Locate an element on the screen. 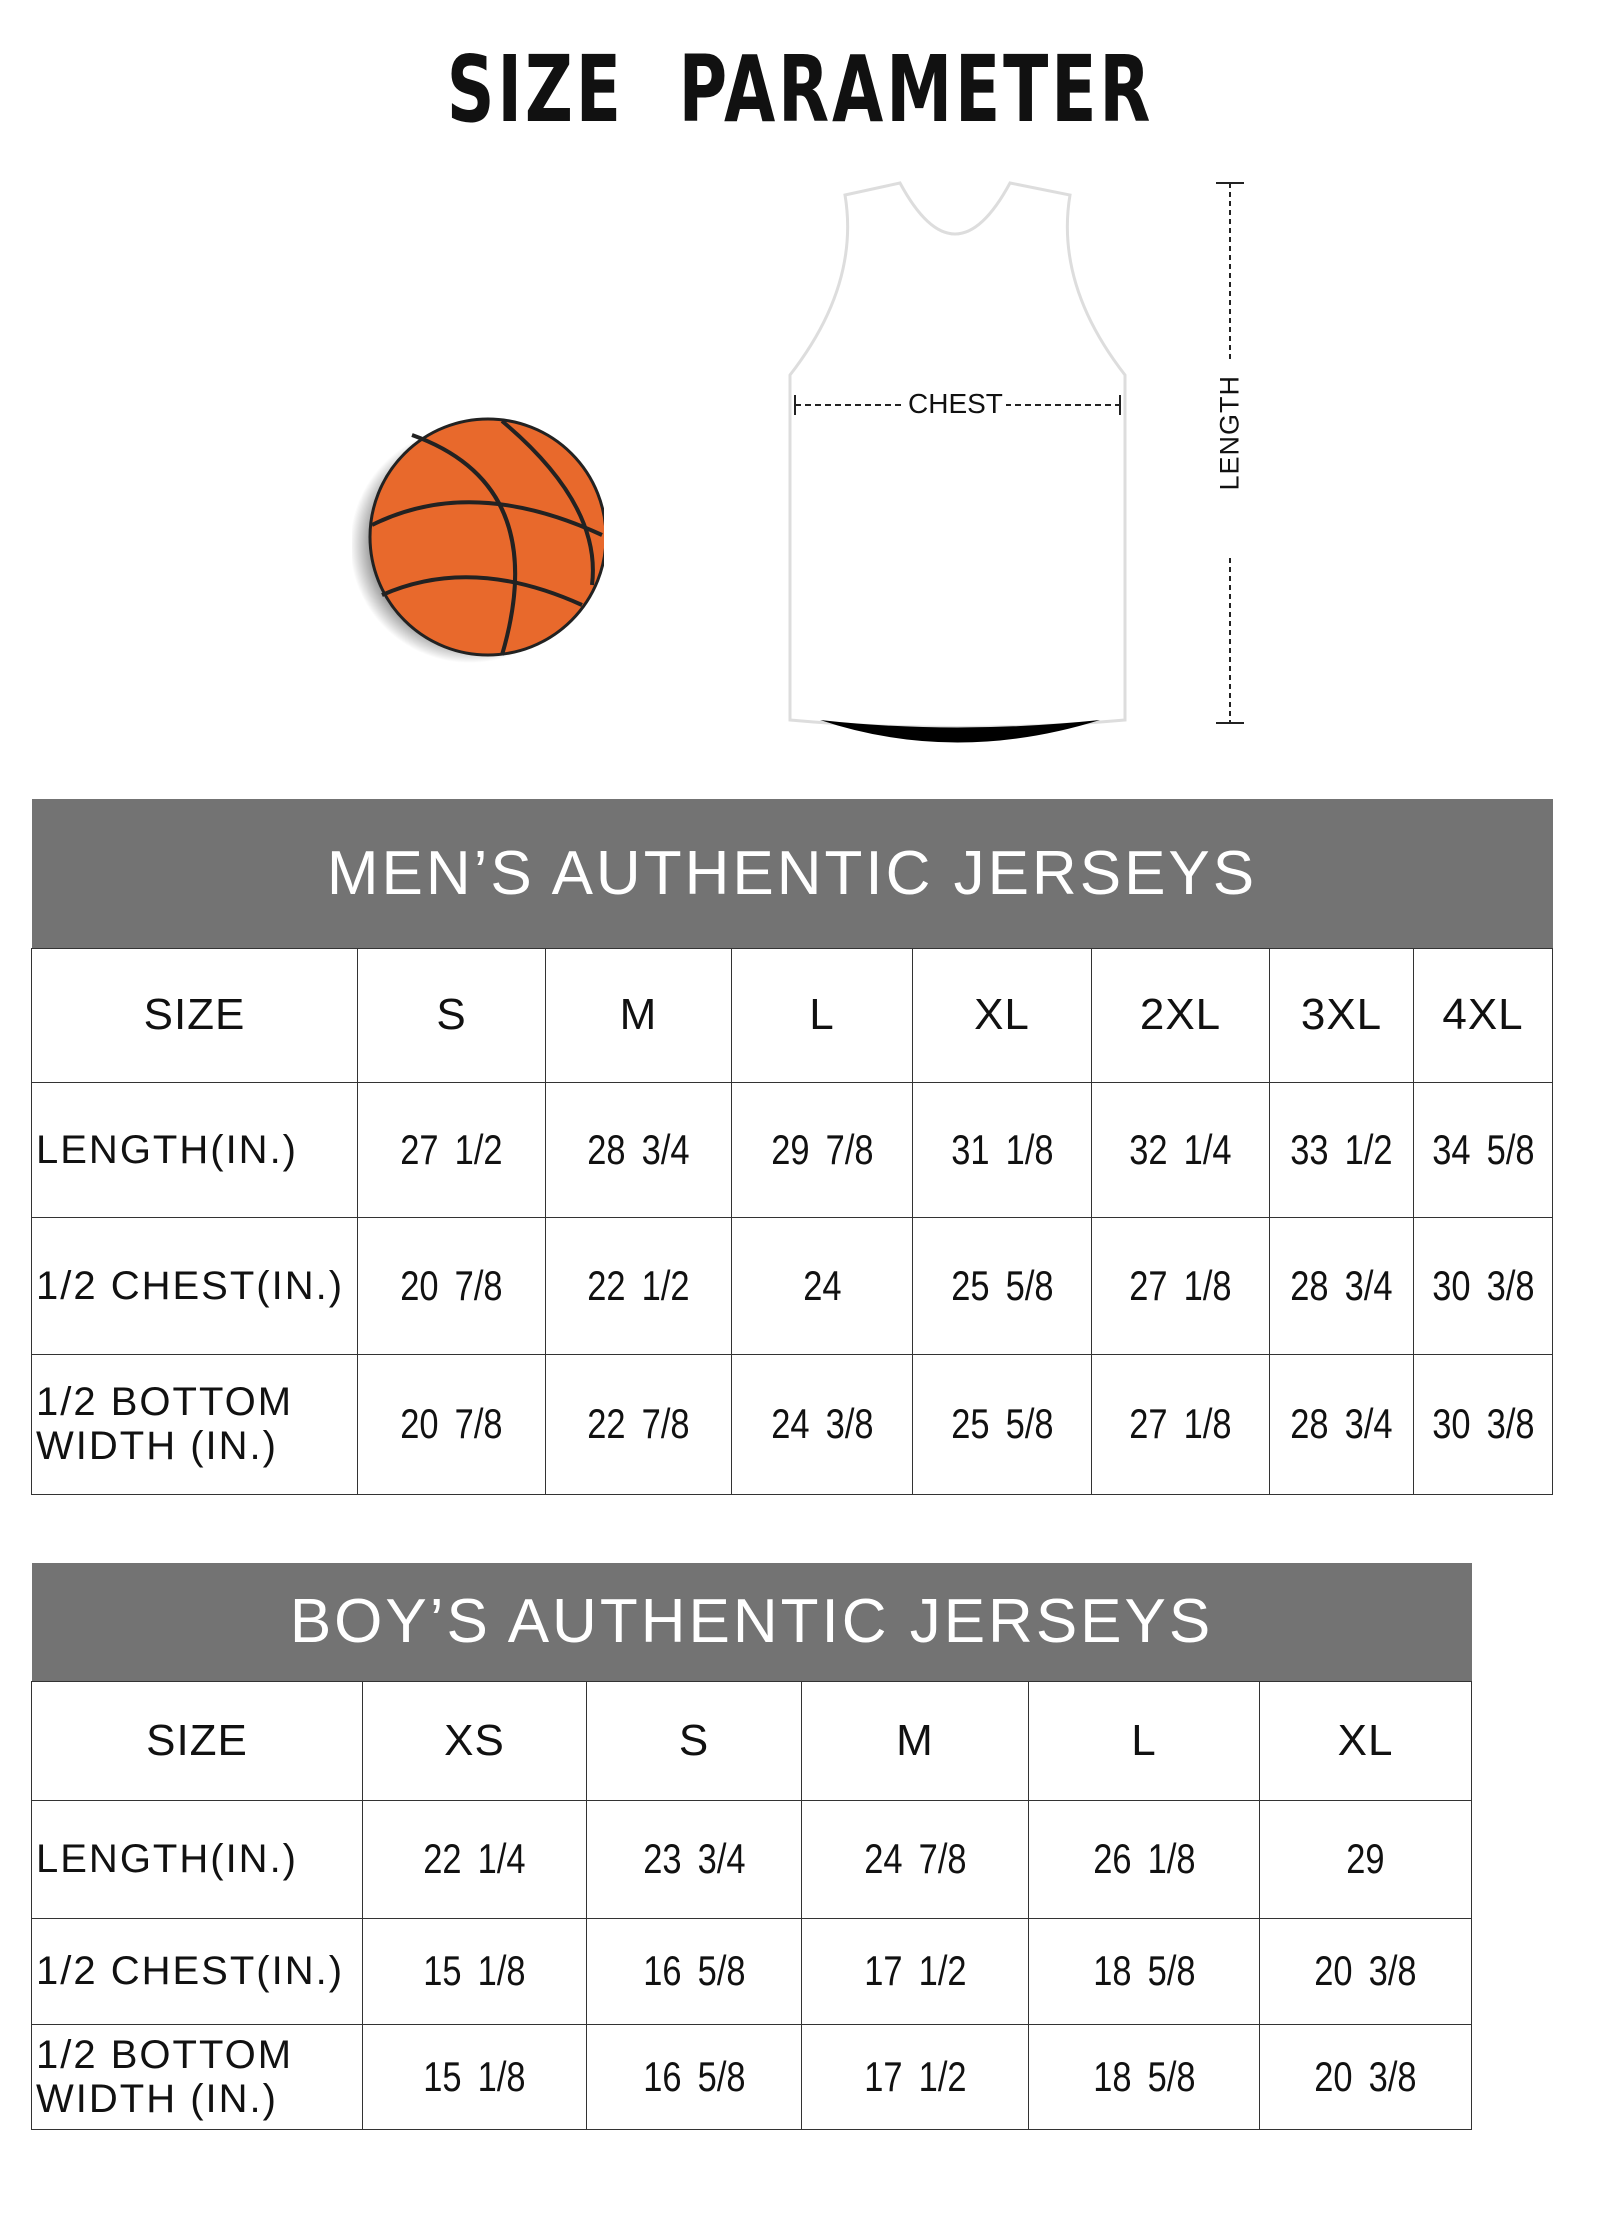 This screenshot has height=2233, width=1600. measurement-value: 29 is located at coordinates (1365, 1858).